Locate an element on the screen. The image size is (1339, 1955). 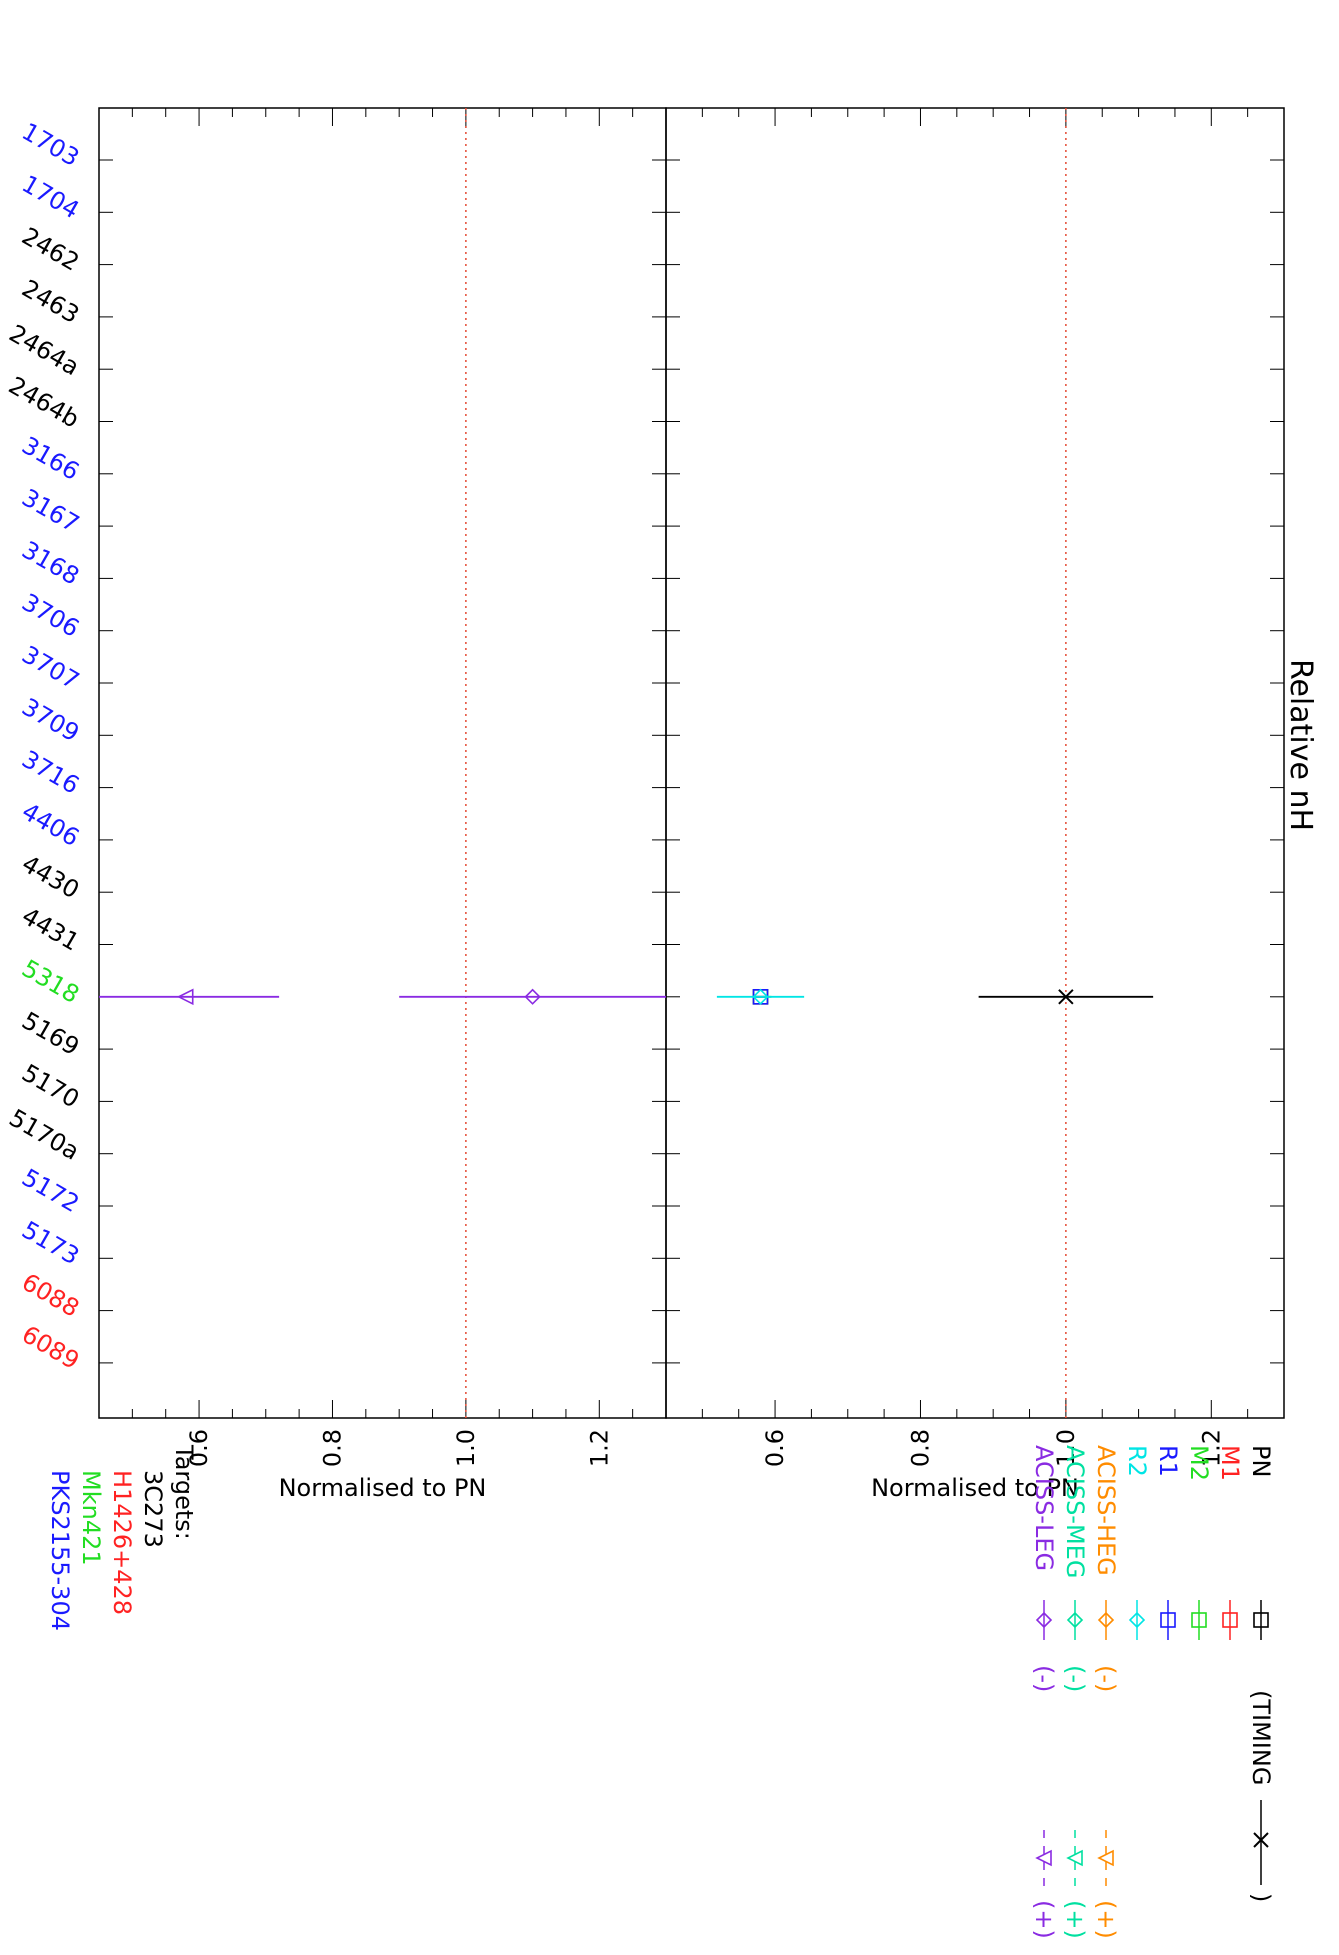
legend-label: ACISS-HEG is located at coordinates (1106, 1510).